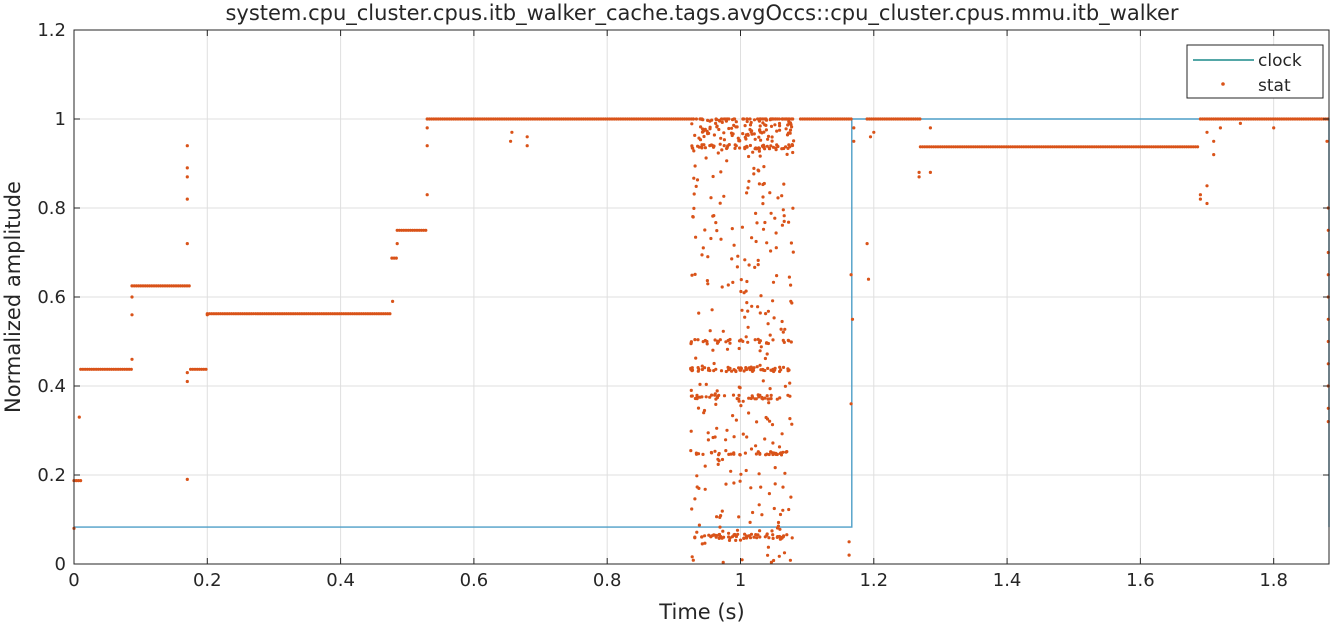 Image resolution: width=1334 pixels, height=626 pixels. I want to click on x-tick-label: 1.4, so click(1007, 580).